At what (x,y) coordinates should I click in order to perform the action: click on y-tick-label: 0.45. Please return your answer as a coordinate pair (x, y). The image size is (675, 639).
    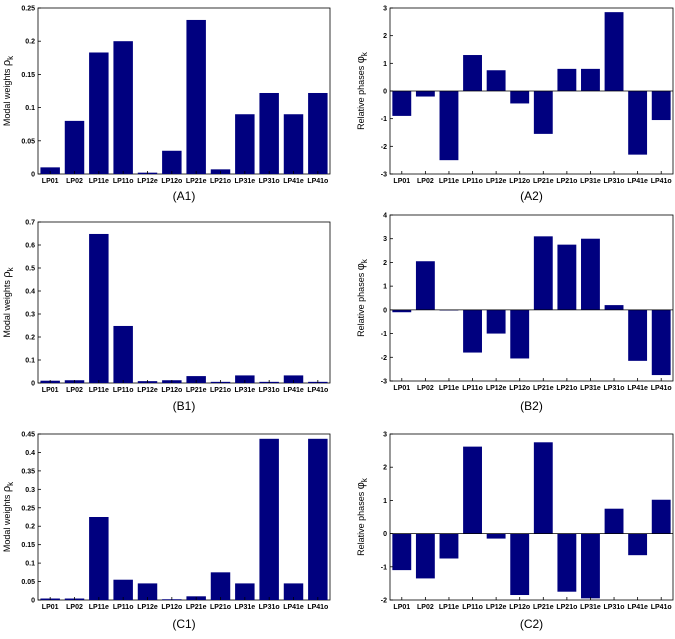
    Looking at the image, I should click on (28, 435).